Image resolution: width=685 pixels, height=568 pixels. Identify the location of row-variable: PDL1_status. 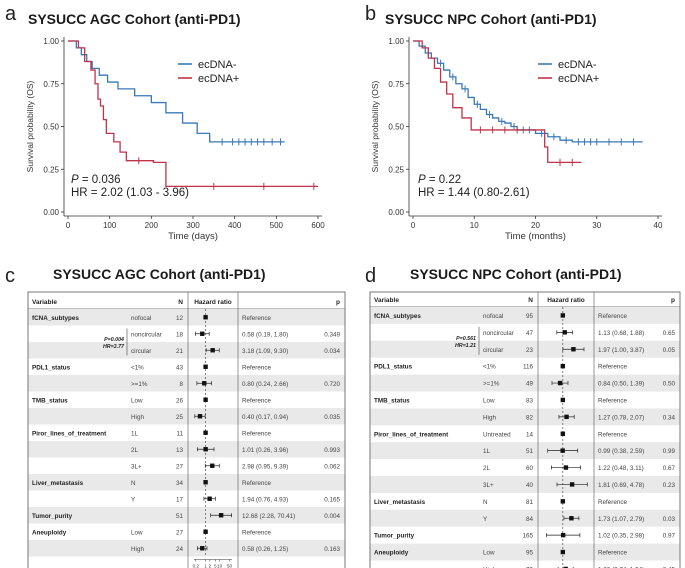
(393, 367).